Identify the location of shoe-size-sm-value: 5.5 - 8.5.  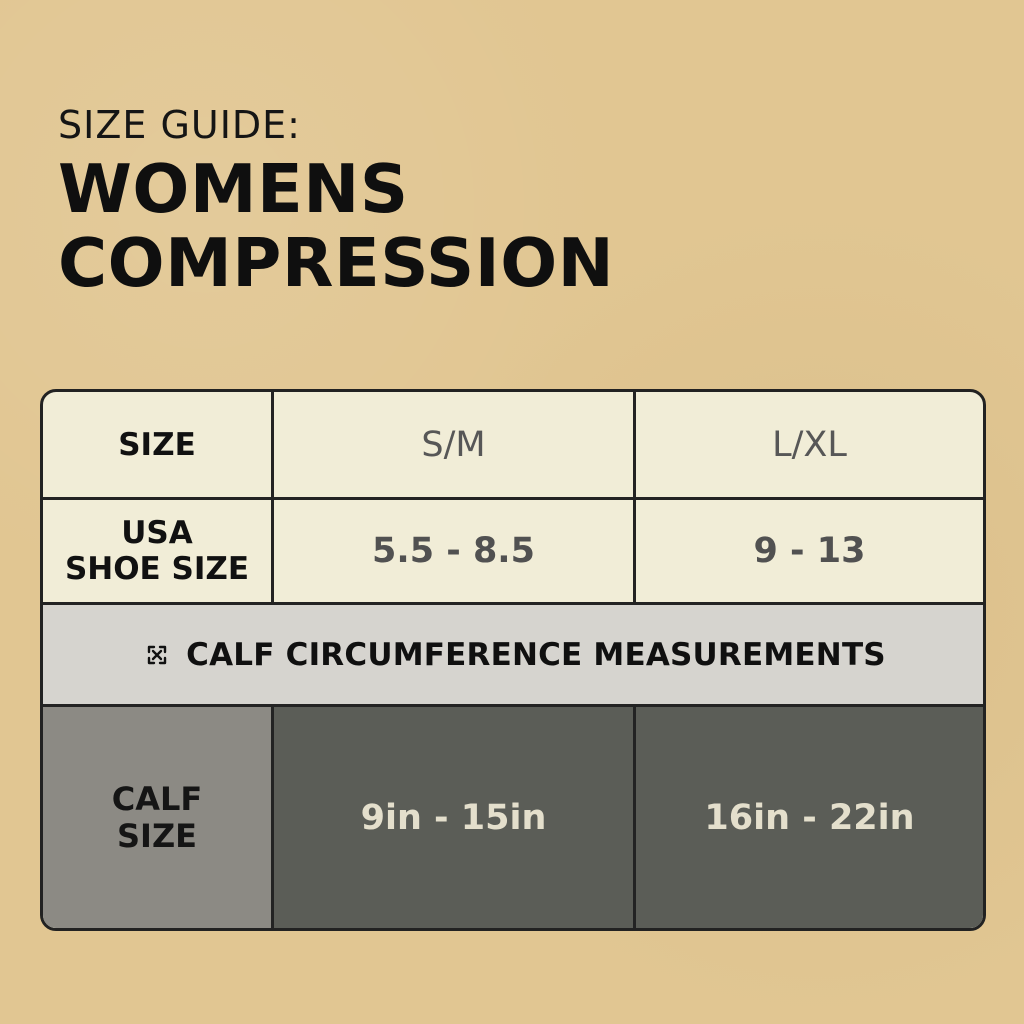
(453, 551).